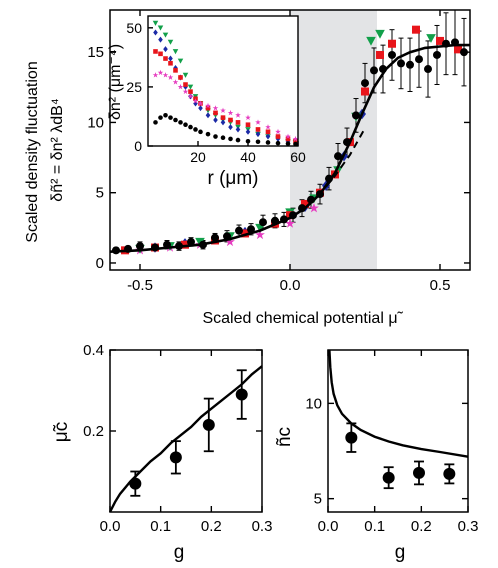  I want to click on bl-x-tick-label: 0.3, so click(262, 526).